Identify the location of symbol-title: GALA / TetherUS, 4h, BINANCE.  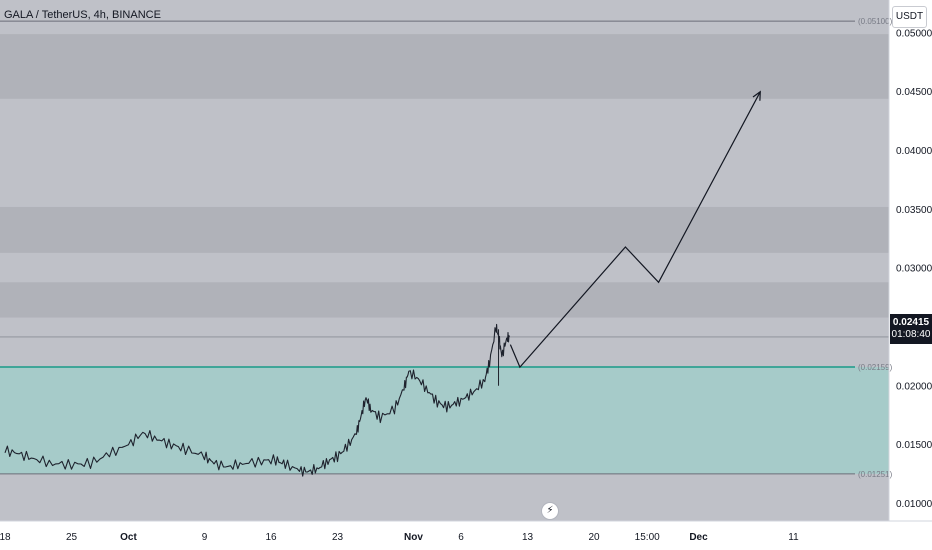
(82, 15).